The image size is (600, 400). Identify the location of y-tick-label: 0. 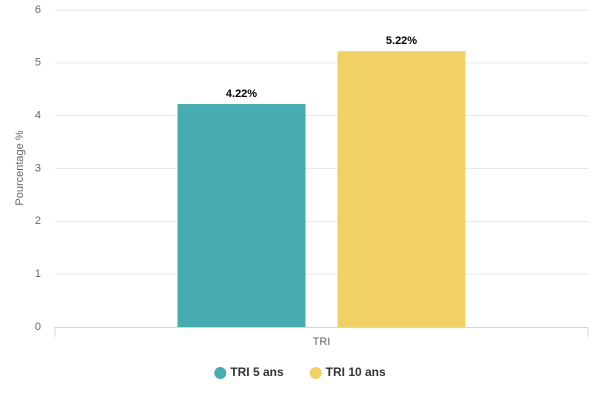
(38, 327).